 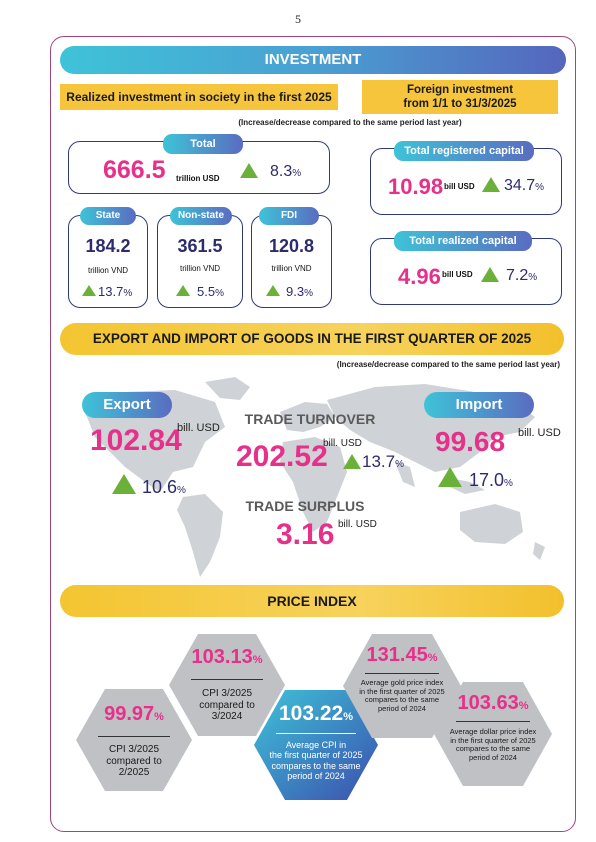 What do you see at coordinates (227, 685) in the screenshot?
I see `cpi-year-hexagon` at bounding box center [227, 685].